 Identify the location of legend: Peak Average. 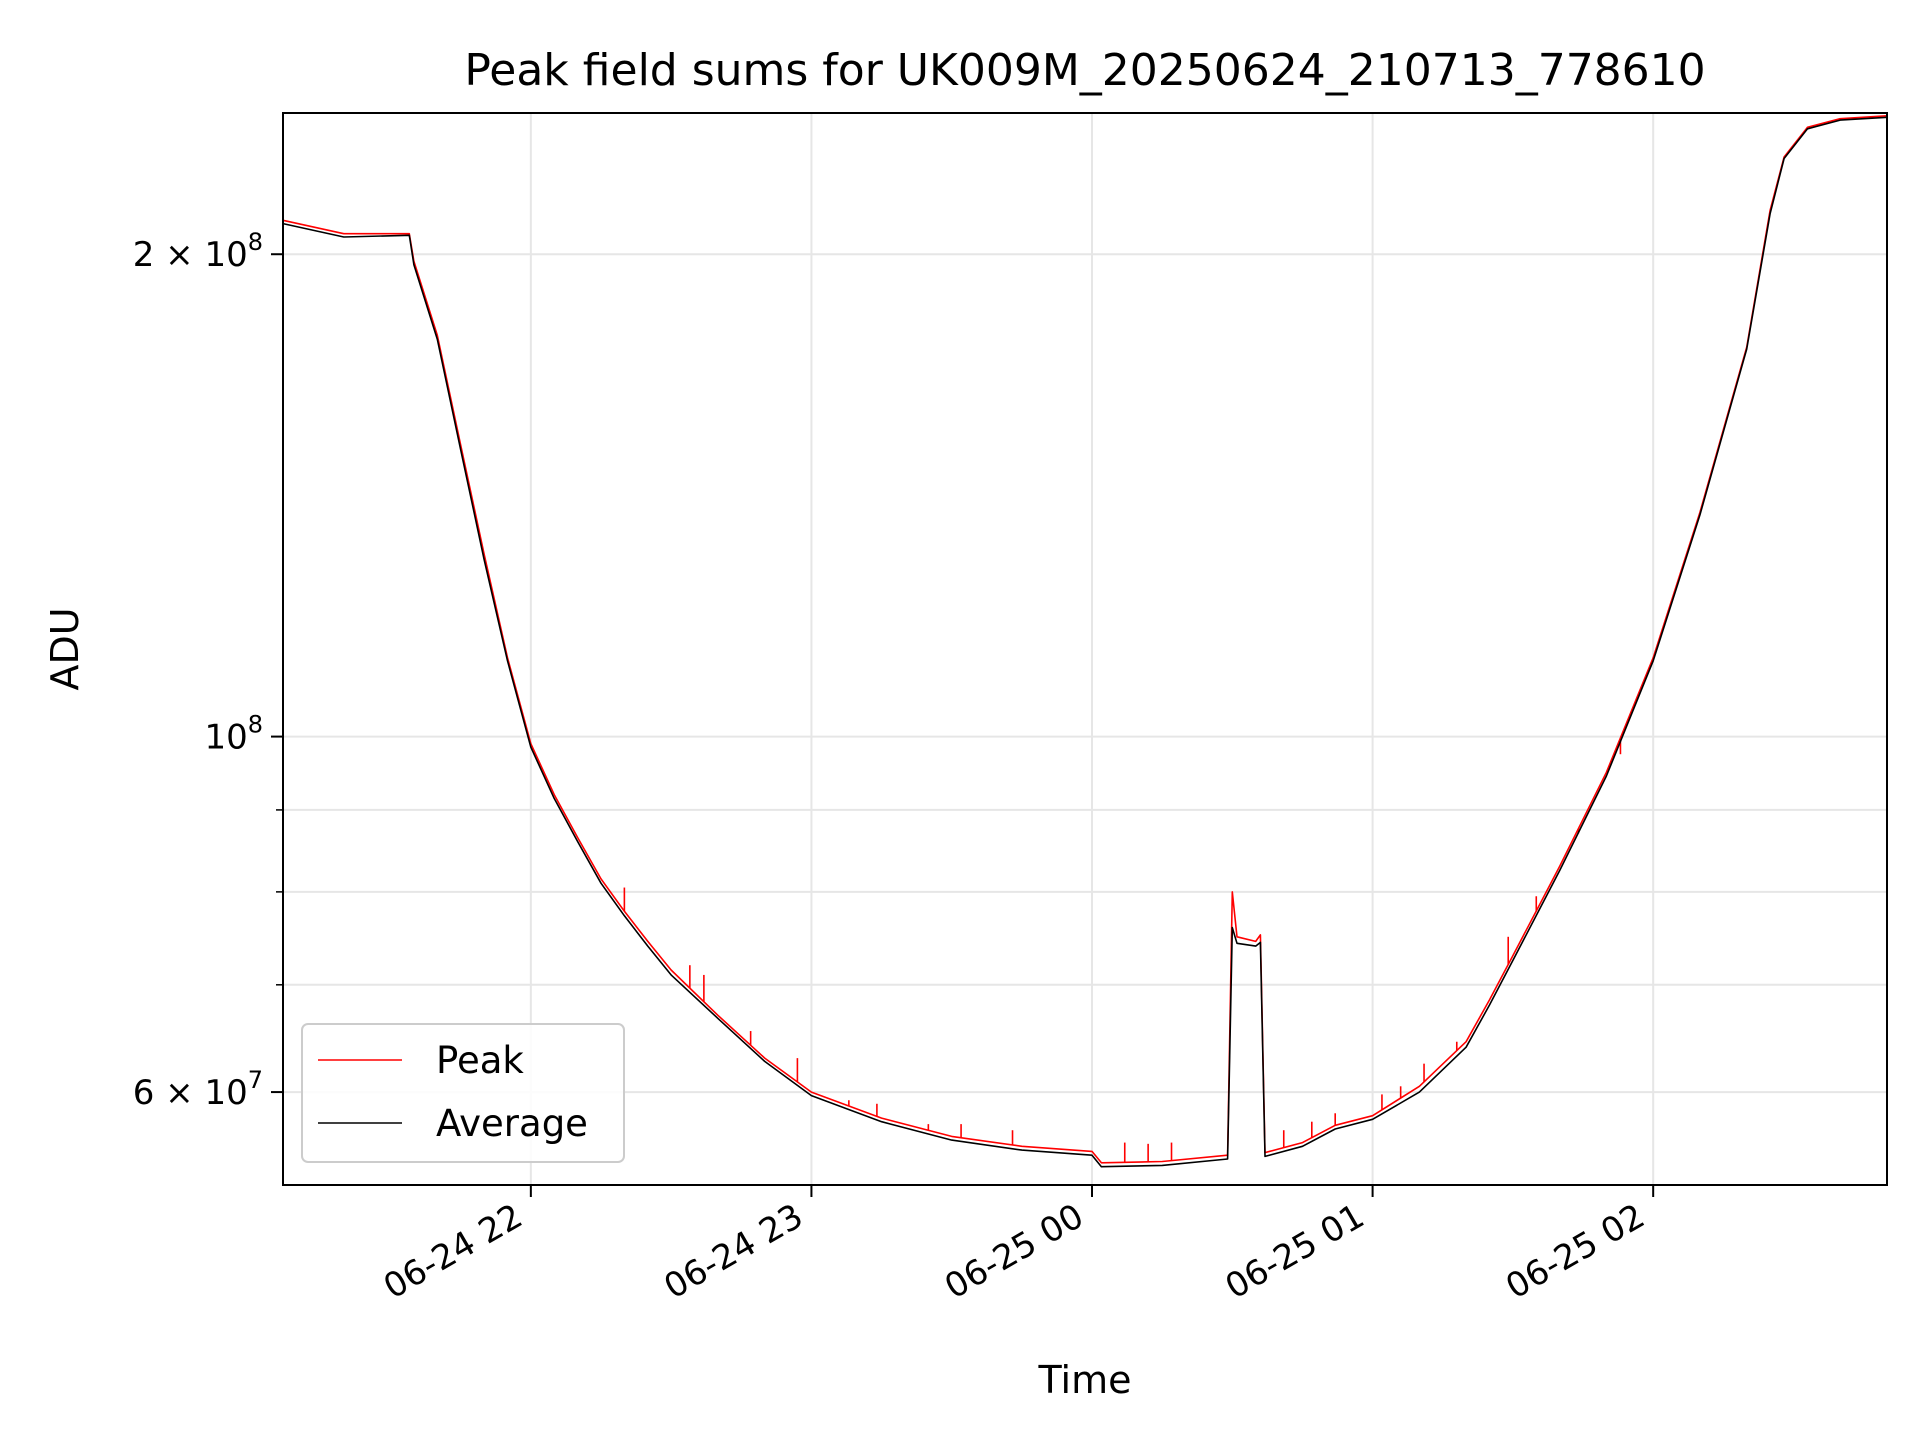
(463, 1093).